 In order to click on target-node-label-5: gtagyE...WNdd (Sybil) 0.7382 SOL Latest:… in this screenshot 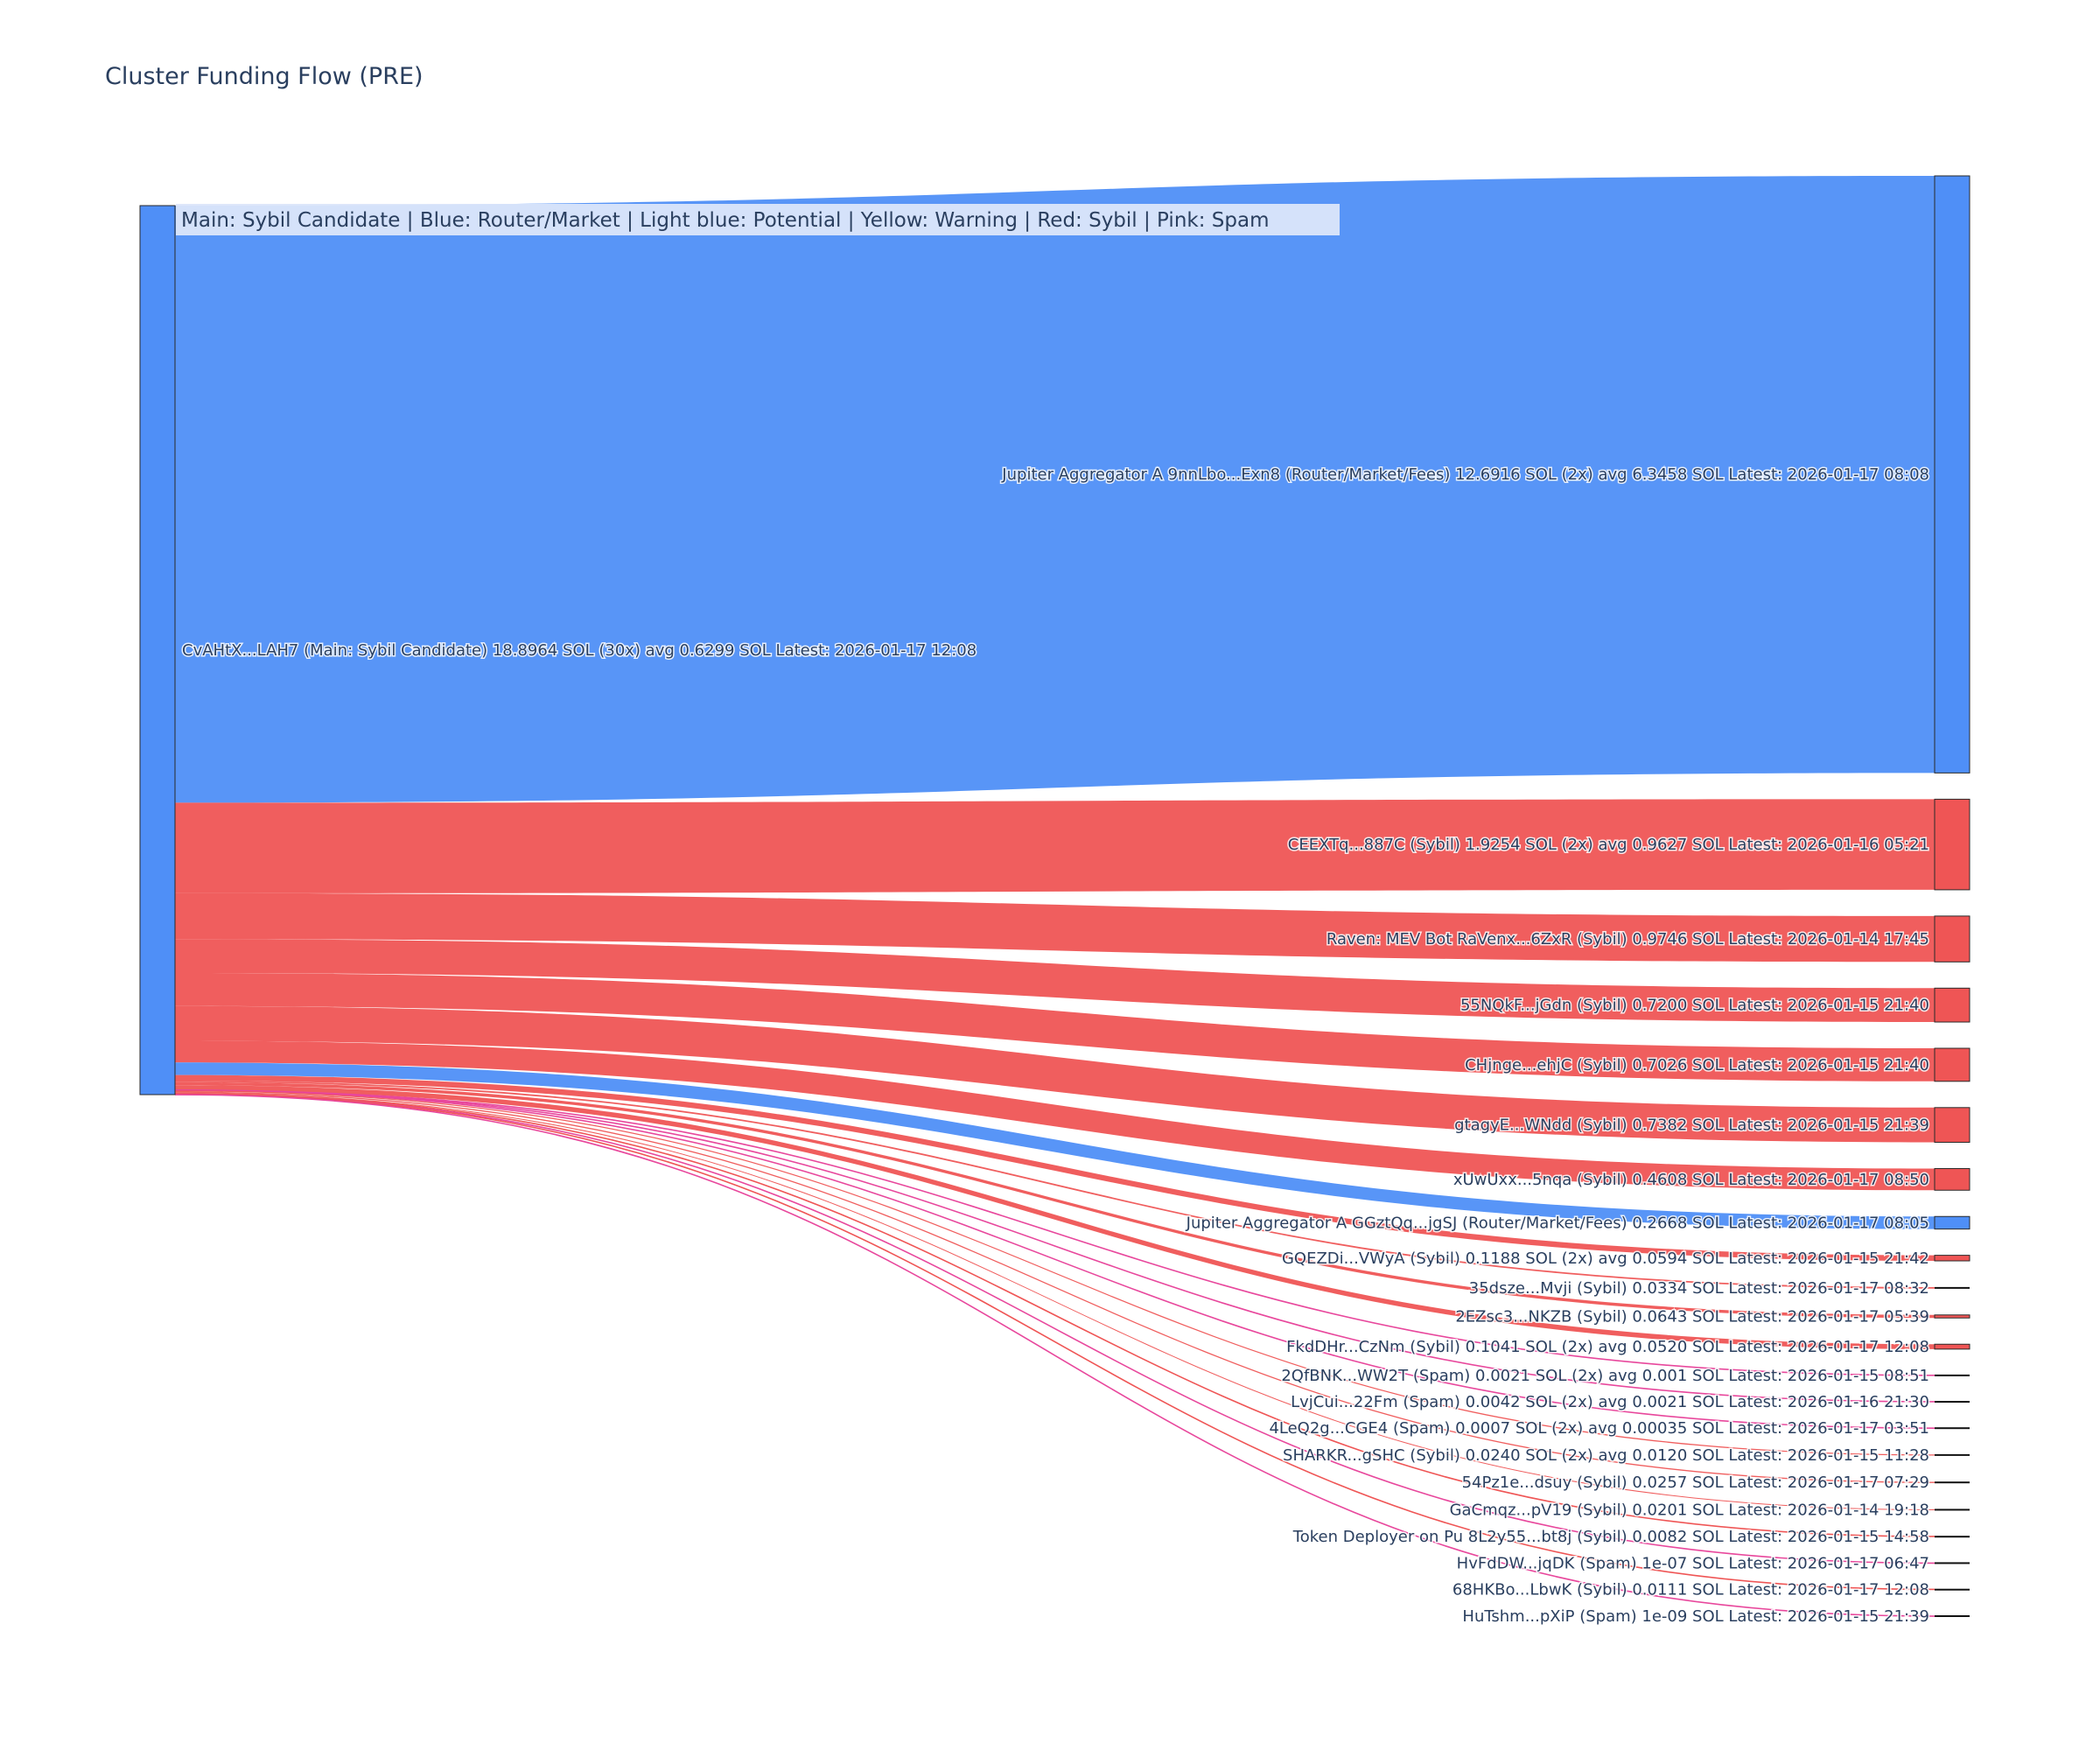, I will do `click(1691, 1125)`.